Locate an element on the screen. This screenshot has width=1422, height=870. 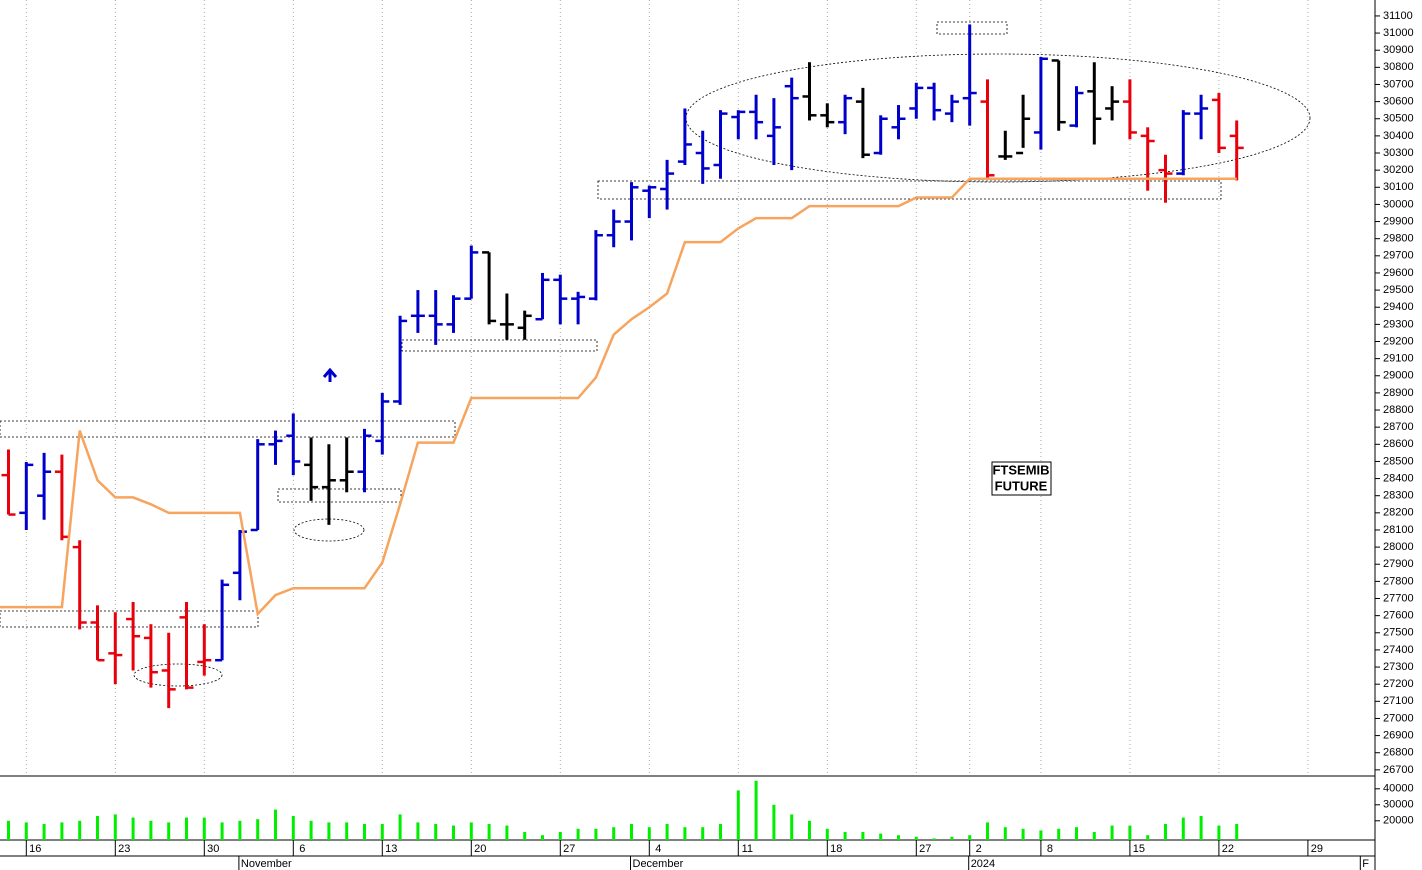
x-tick-label: 13 is located at coordinates (391, 849).